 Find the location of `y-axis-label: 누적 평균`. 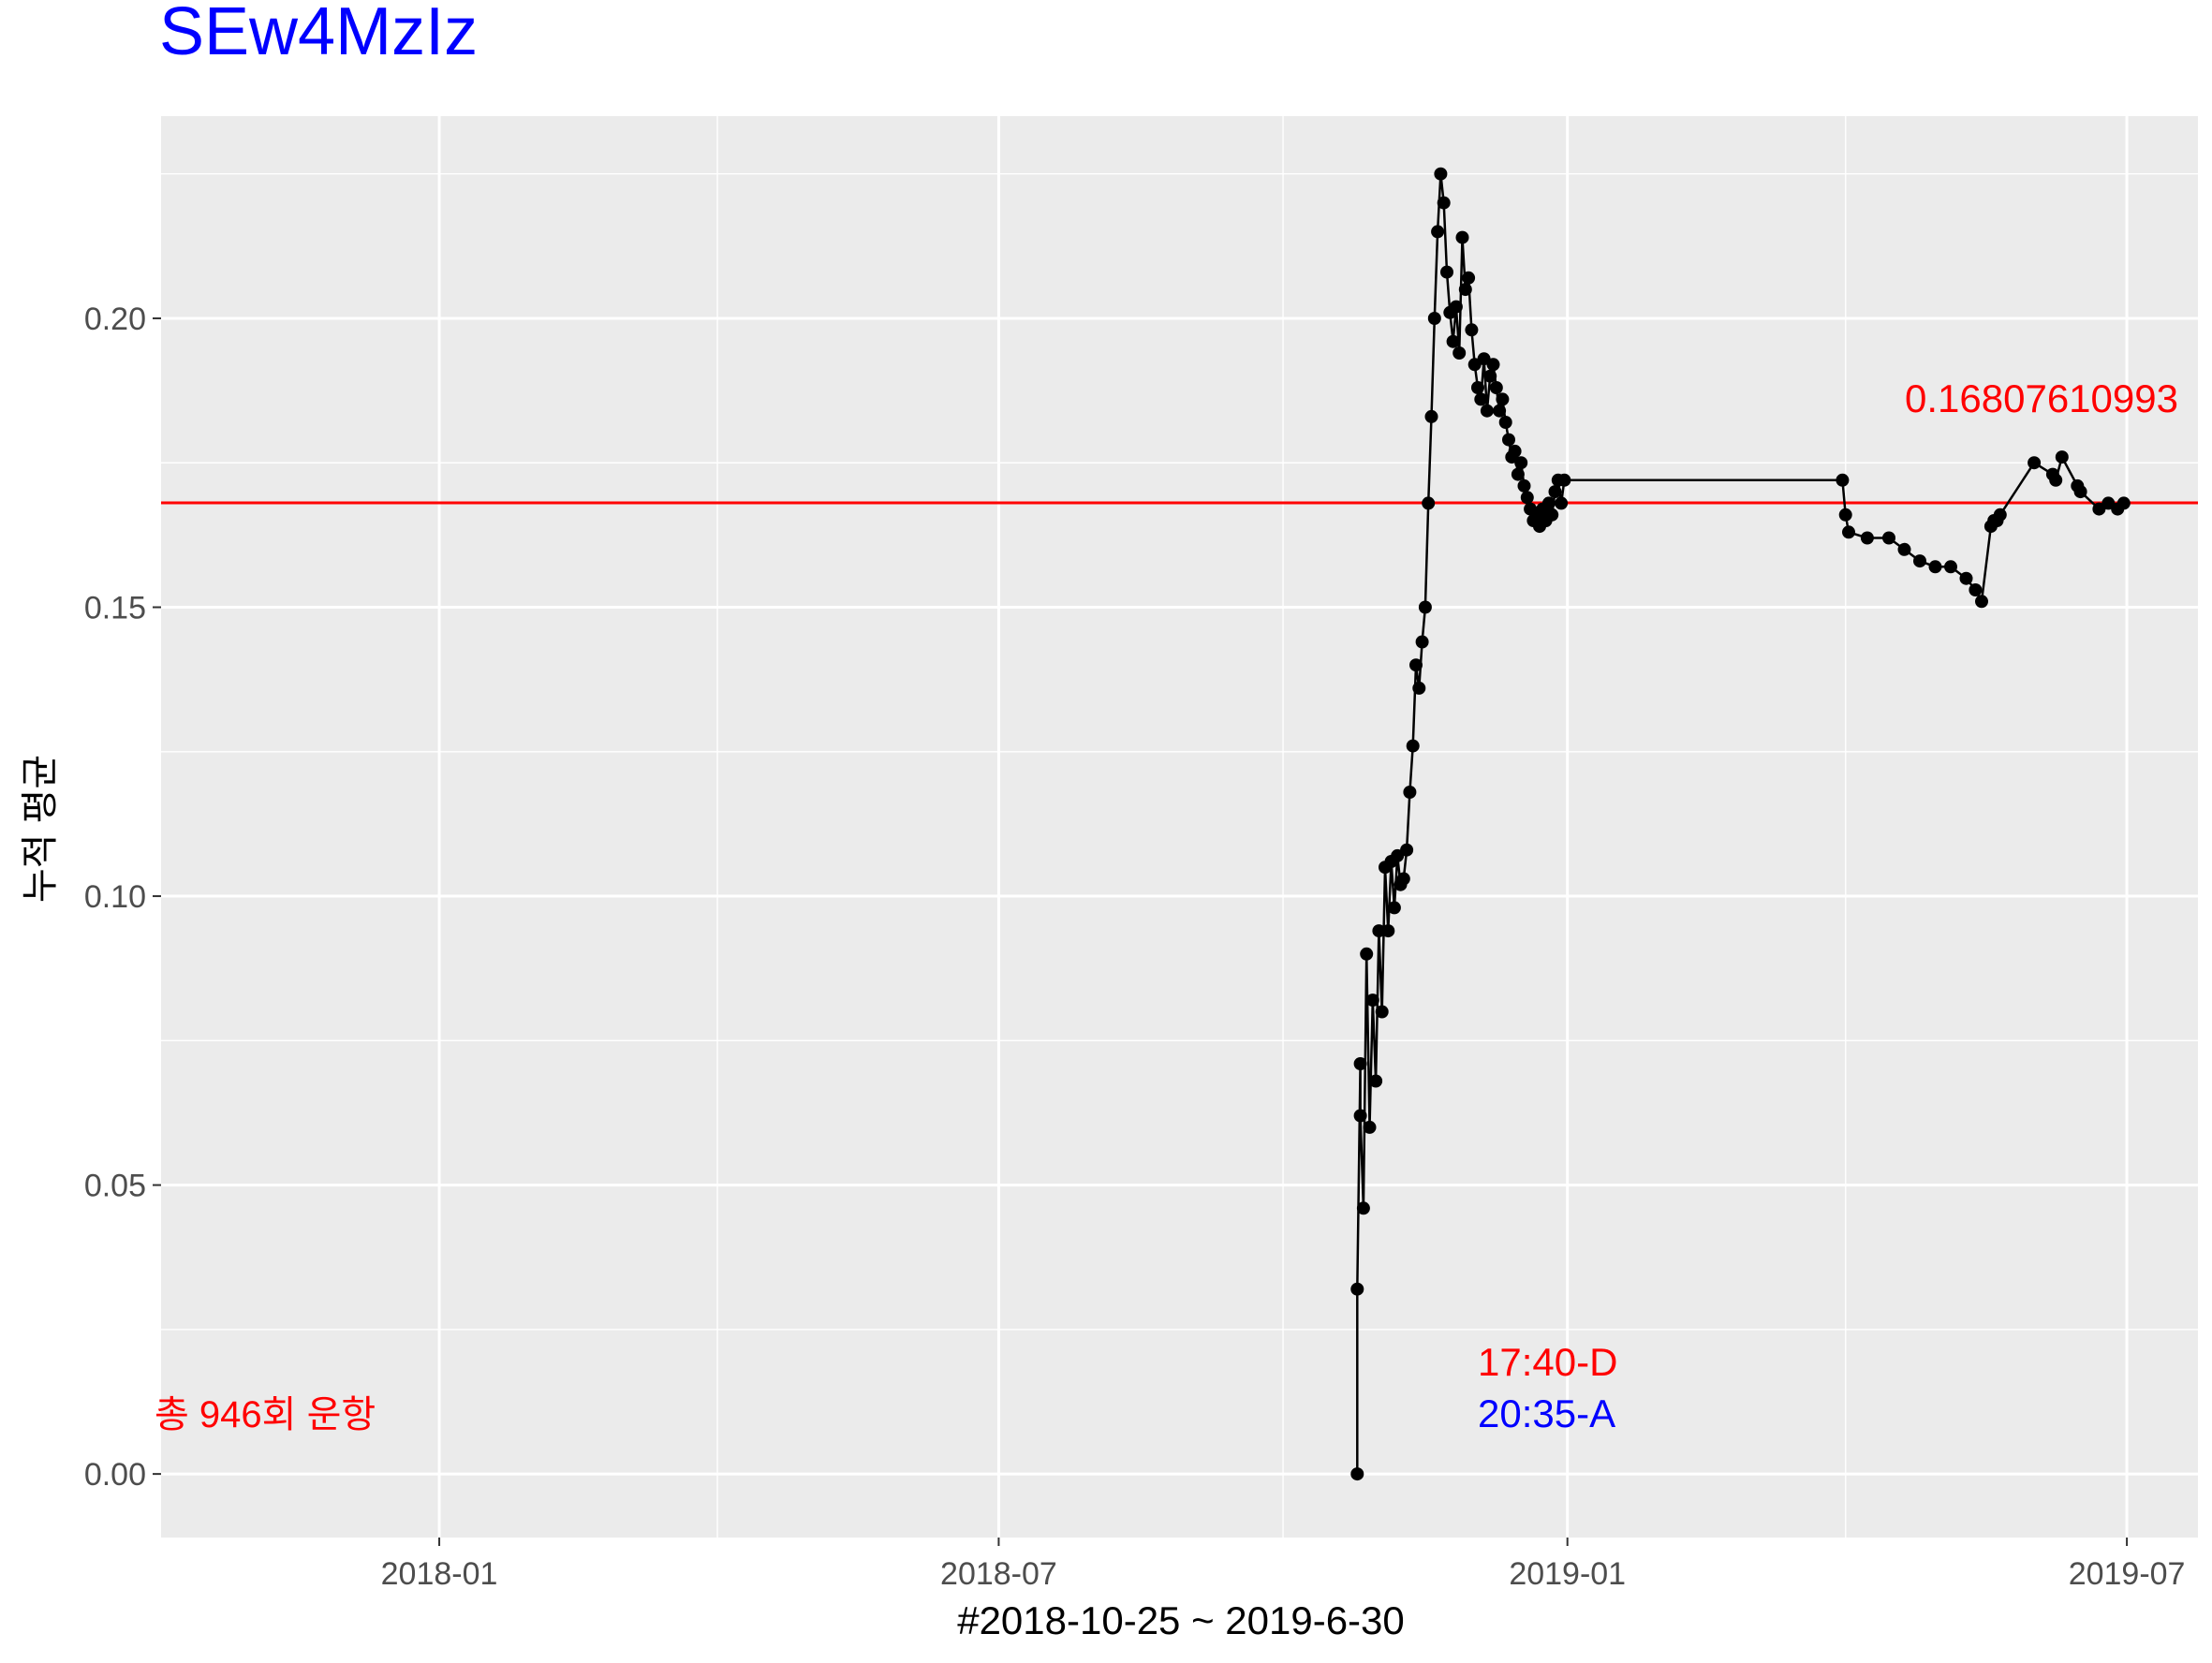

y-axis-label: 누적 평균 is located at coordinates (41, 829).